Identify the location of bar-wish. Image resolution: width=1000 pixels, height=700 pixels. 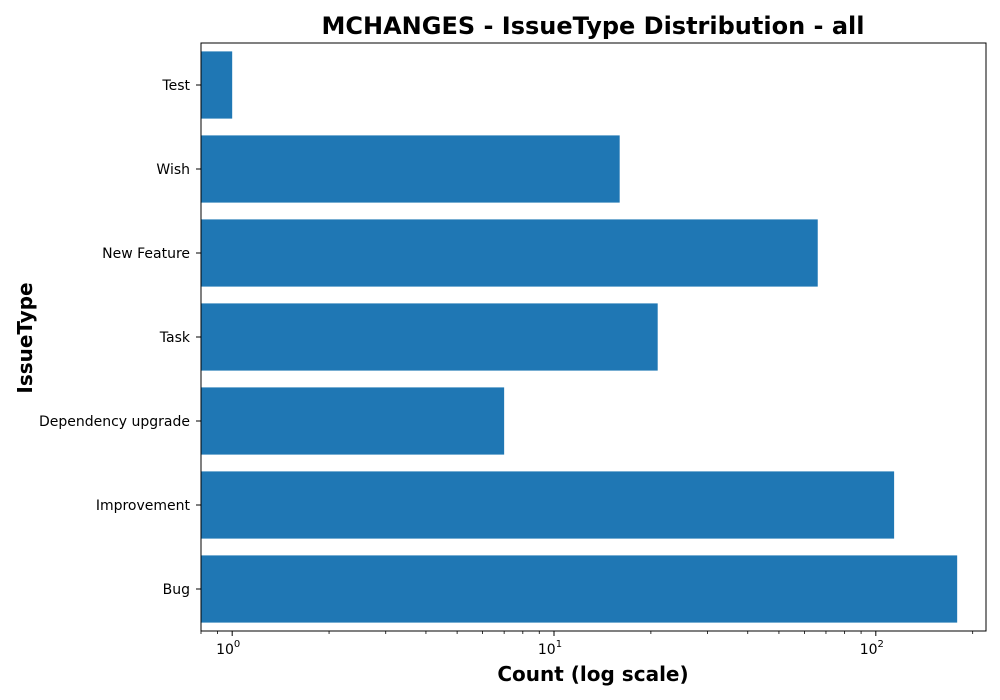
(410, 169).